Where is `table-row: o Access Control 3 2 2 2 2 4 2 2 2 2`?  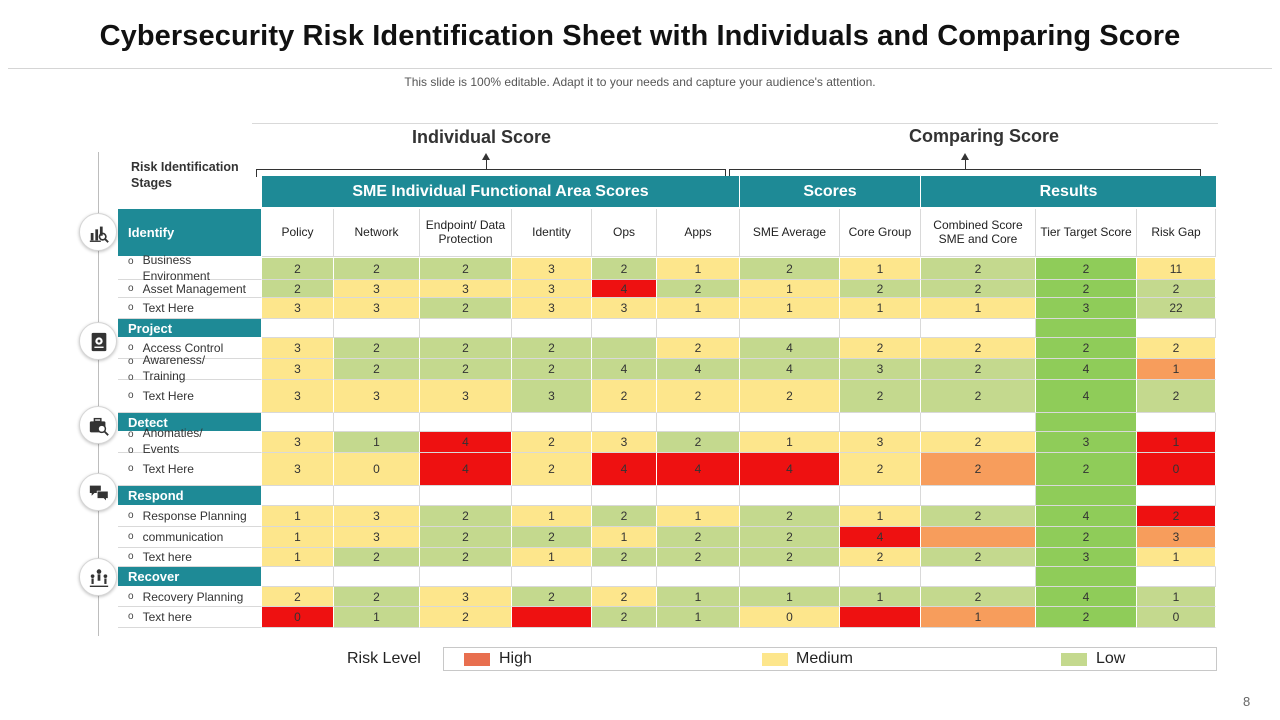 table-row: o Access Control 3 2 2 2 2 4 2 2 2 2 is located at coordinates (667, 348).